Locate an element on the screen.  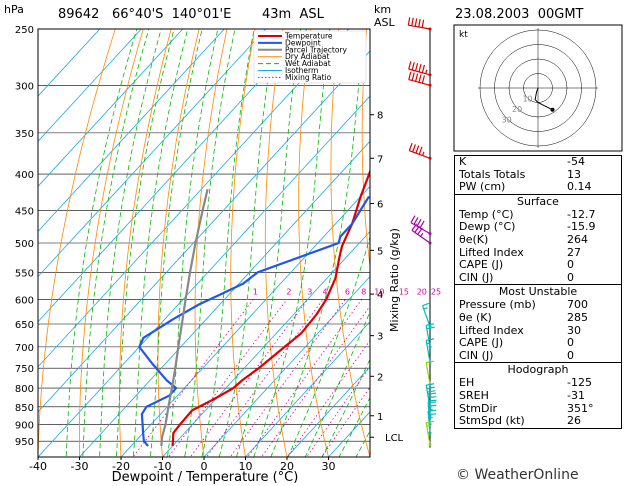
x-tick-label: 10 is located at coordinates (246, 466).